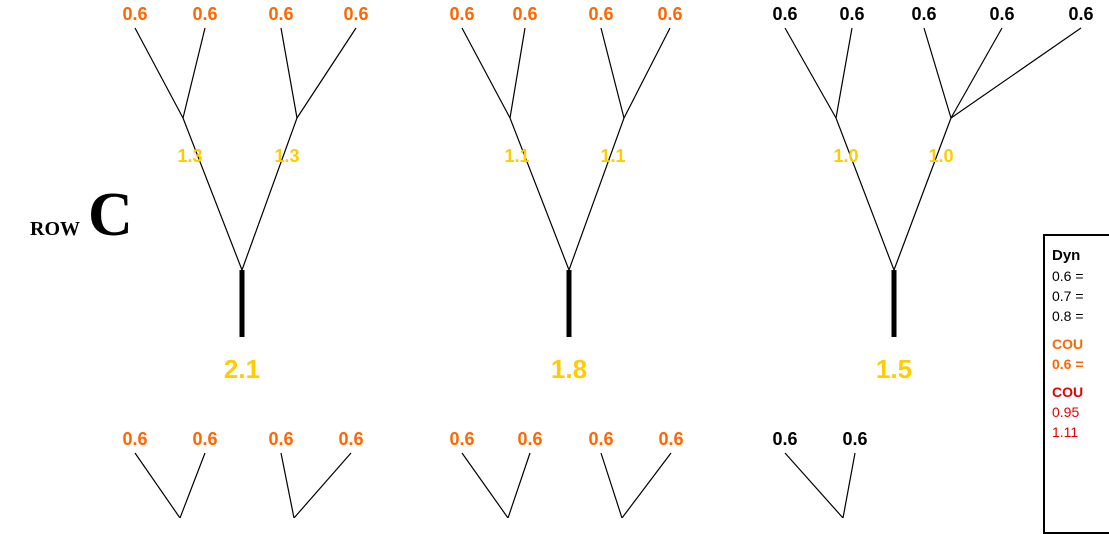 The width and height of the screenshot is (1109, 534). What do you see at coordinates (1068, 316) in the screenshot?
I see `legend-line-3: 0.8 =` at bounding box center [1068, 316].